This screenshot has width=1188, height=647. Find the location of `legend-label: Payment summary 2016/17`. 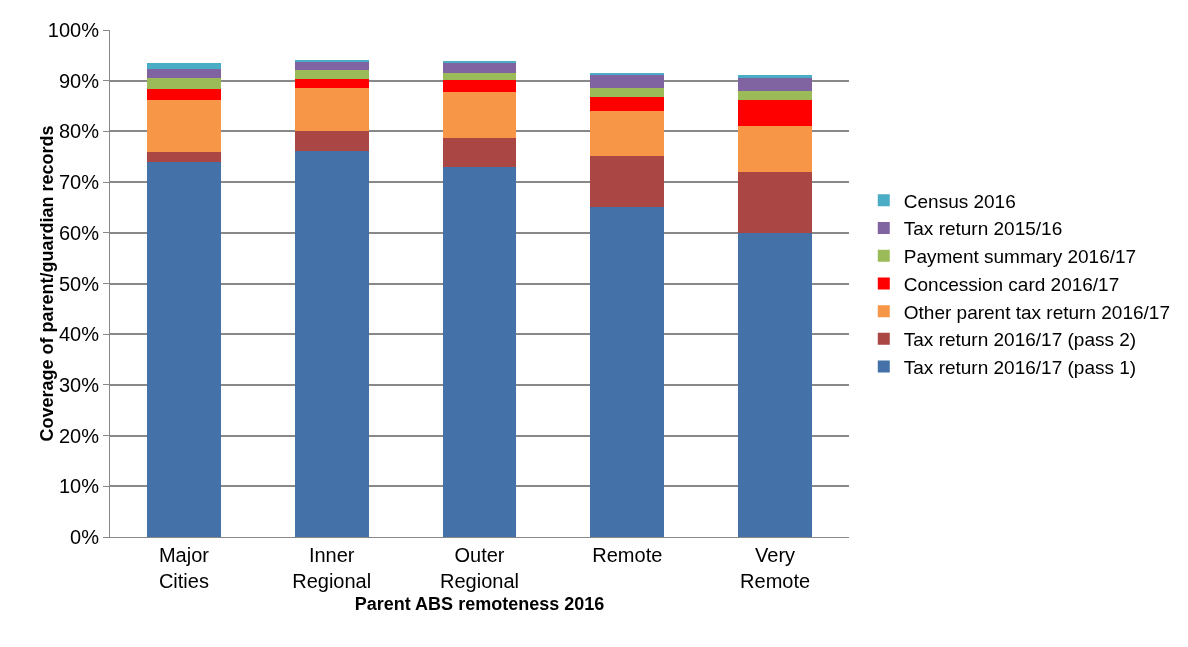

legend-label: Payment summary 2016/17 is located at coordinates (1020, 257).